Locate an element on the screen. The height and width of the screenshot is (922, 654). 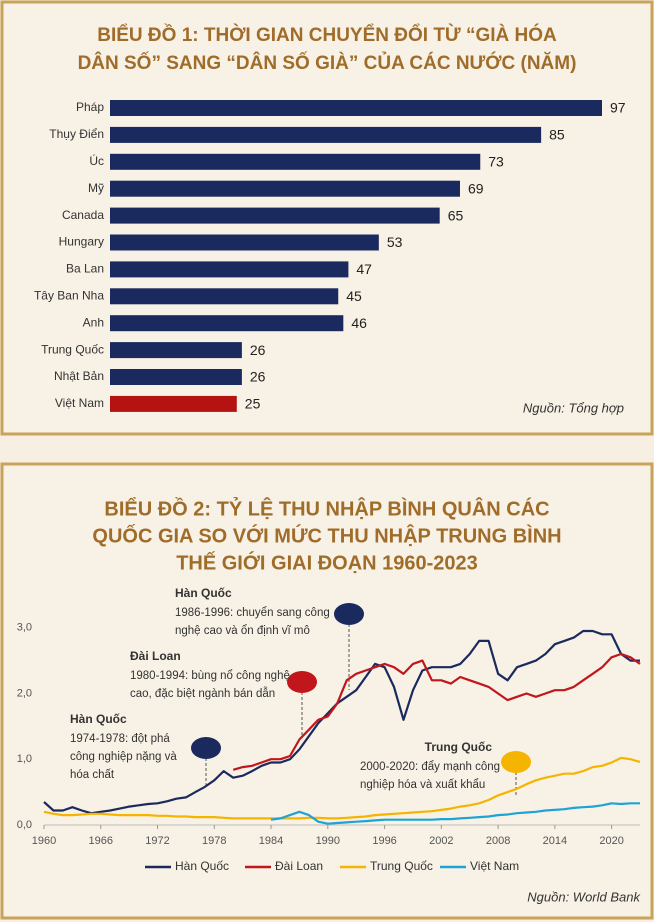
category-label: Nhật Bản is located at coordinates (79, 376).